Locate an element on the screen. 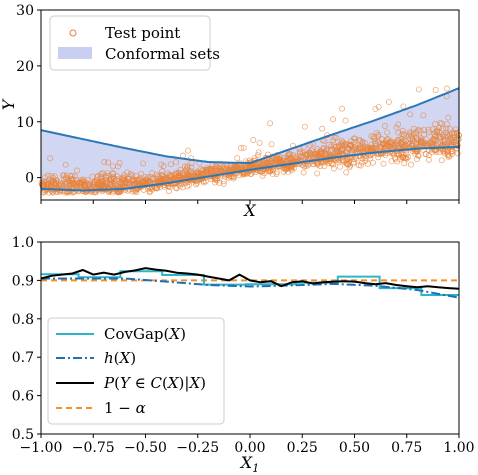 The width and height of the screenshot is (478, 475). y-tick-label: 0 is located at coordinates (29, 179).